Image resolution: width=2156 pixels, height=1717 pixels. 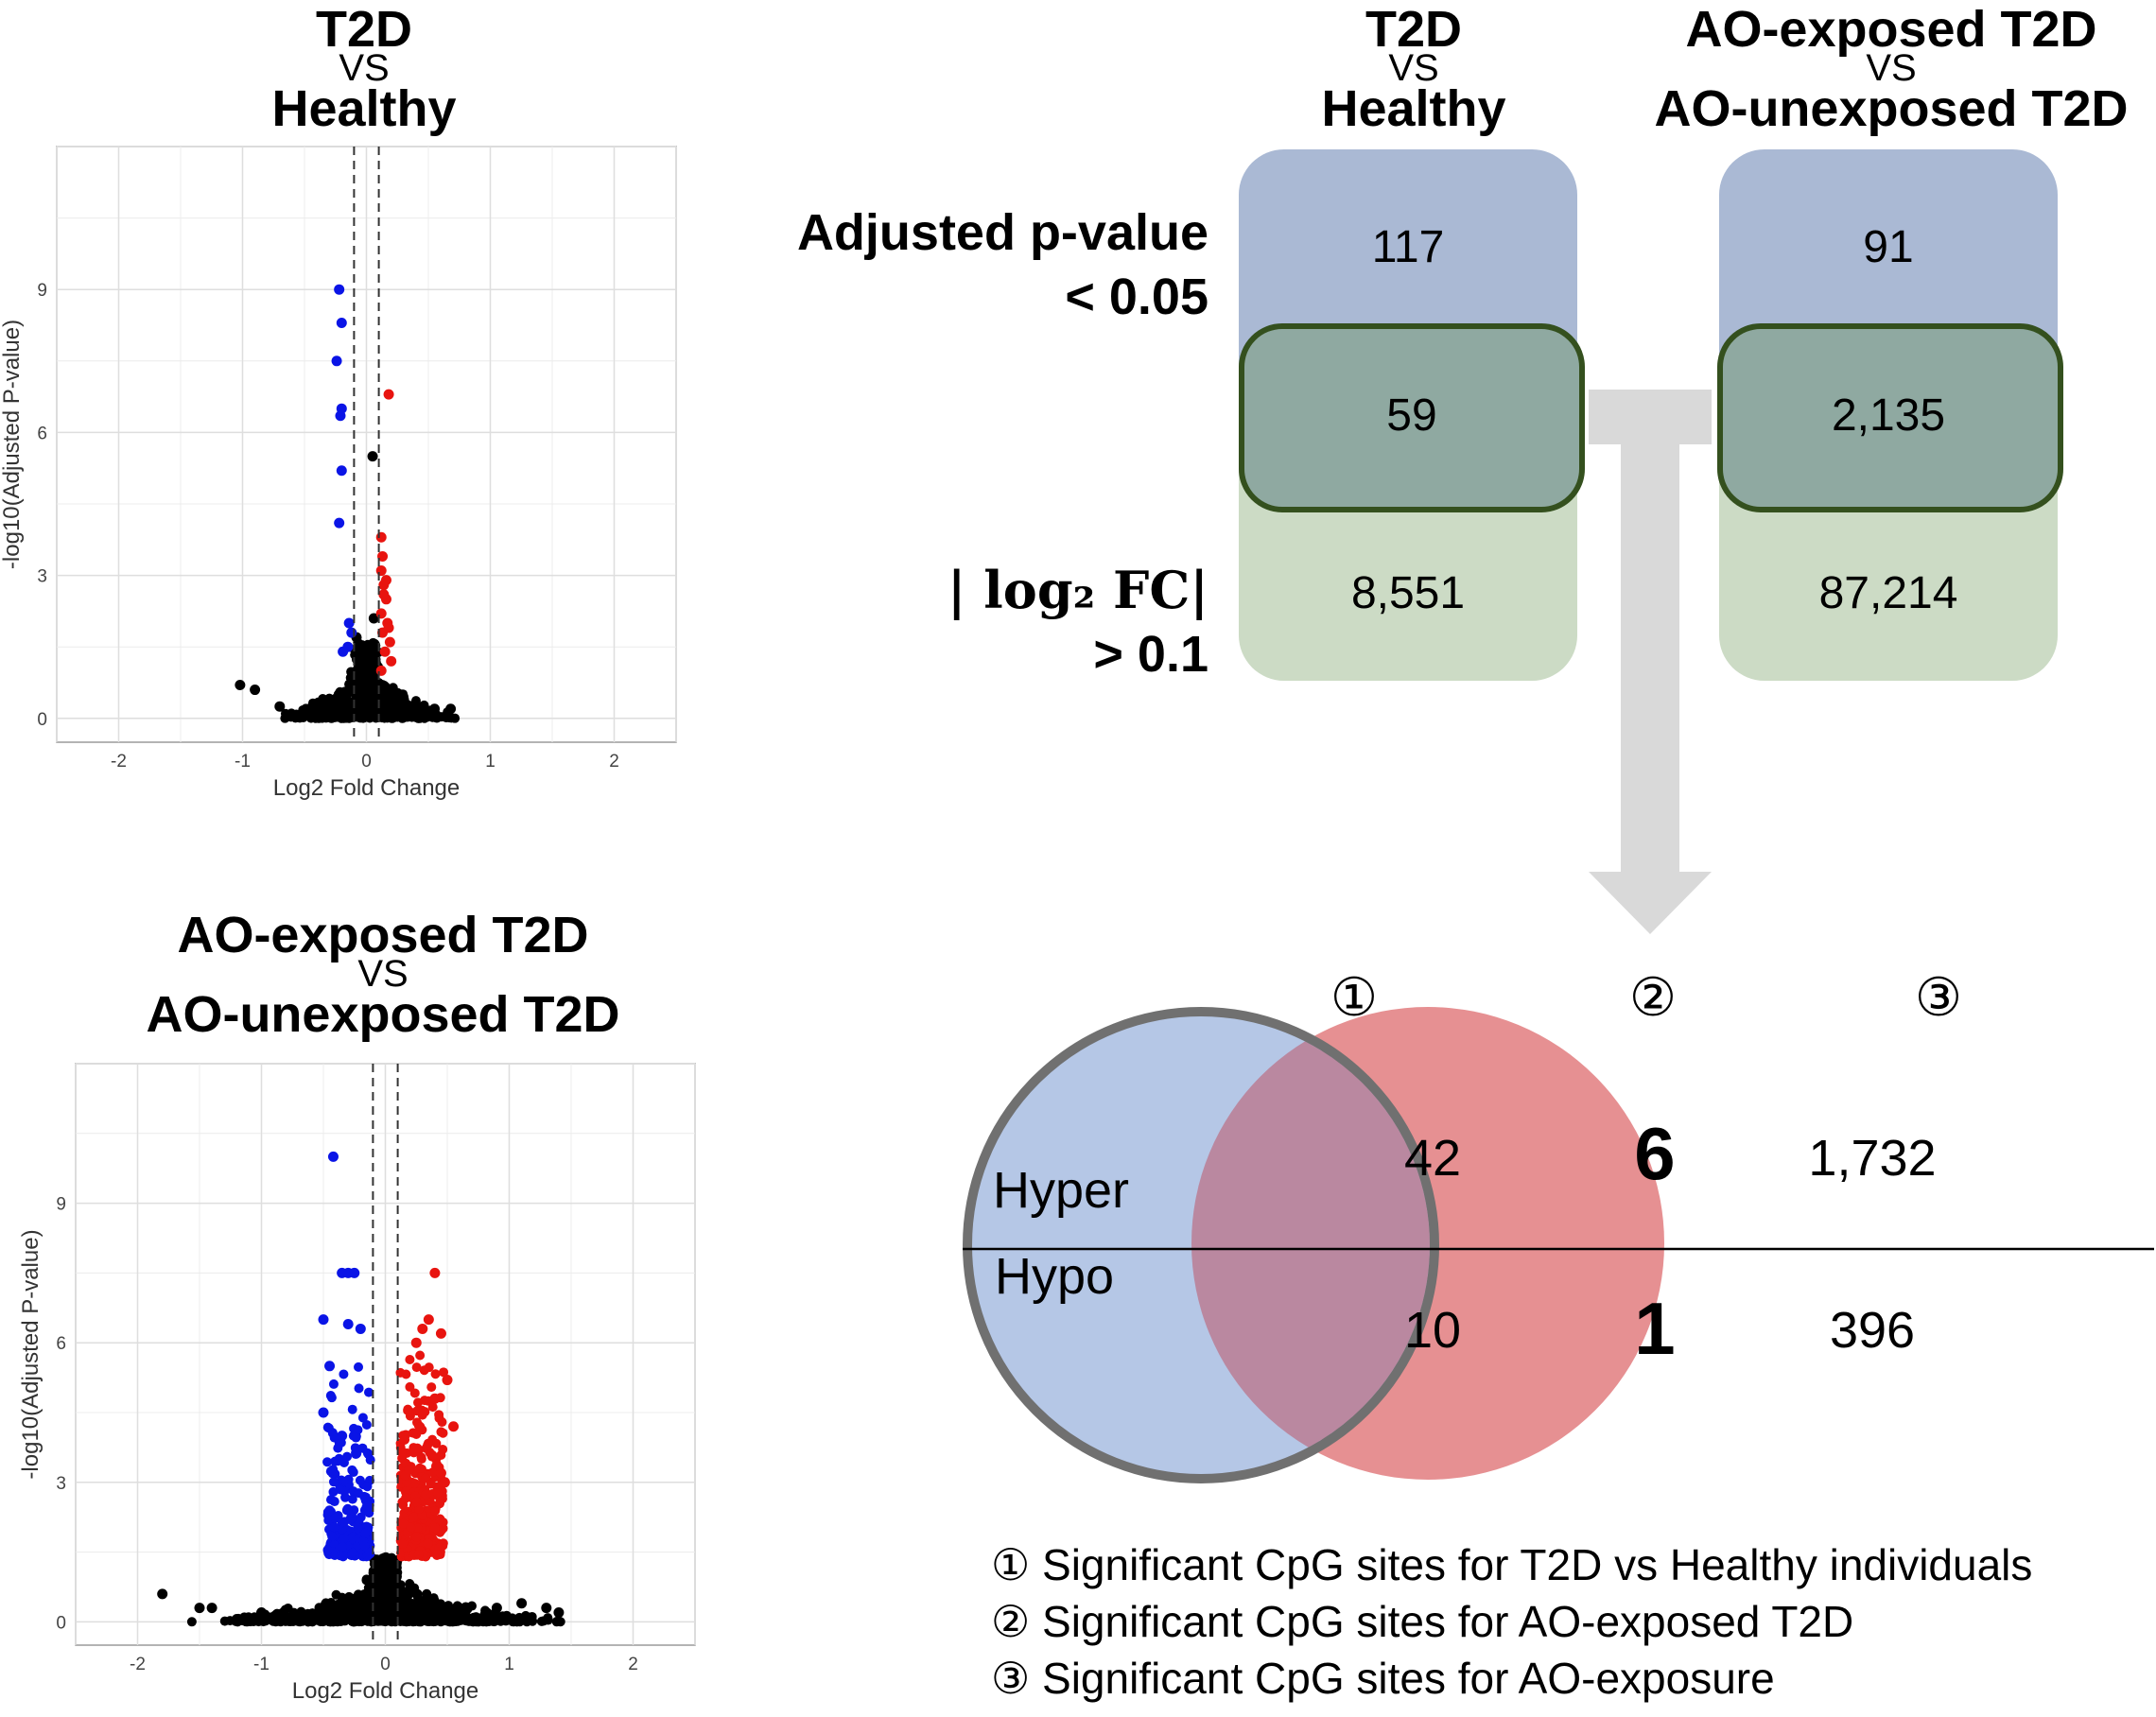 I want to click on row-label-pvalue: Adjusted p-value < 0.05, so click(x=963, y=264).